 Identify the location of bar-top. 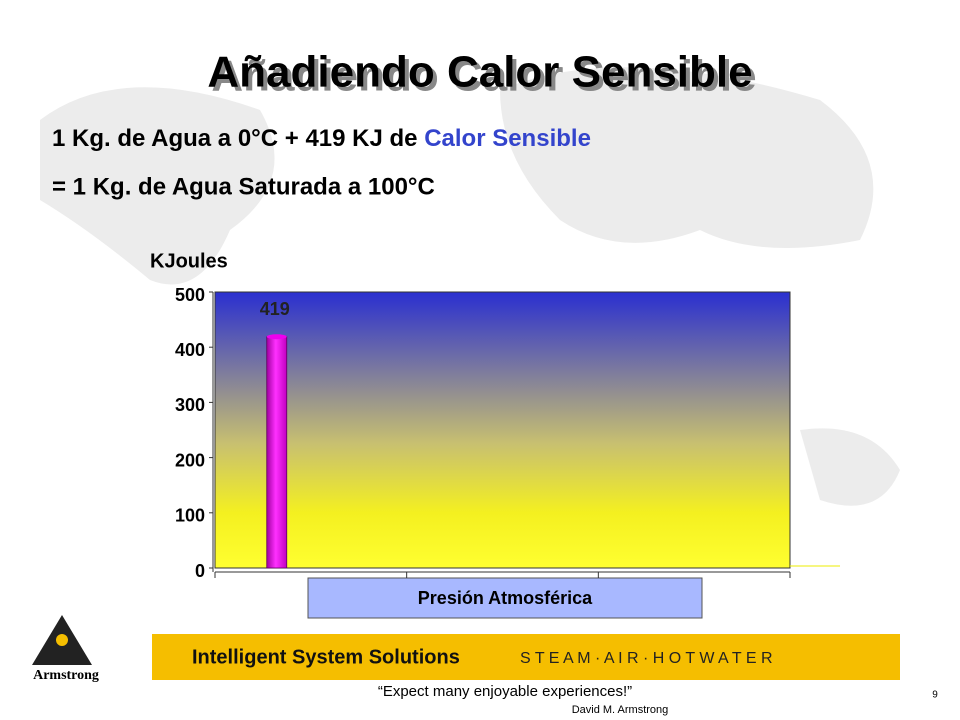
(276, 337).